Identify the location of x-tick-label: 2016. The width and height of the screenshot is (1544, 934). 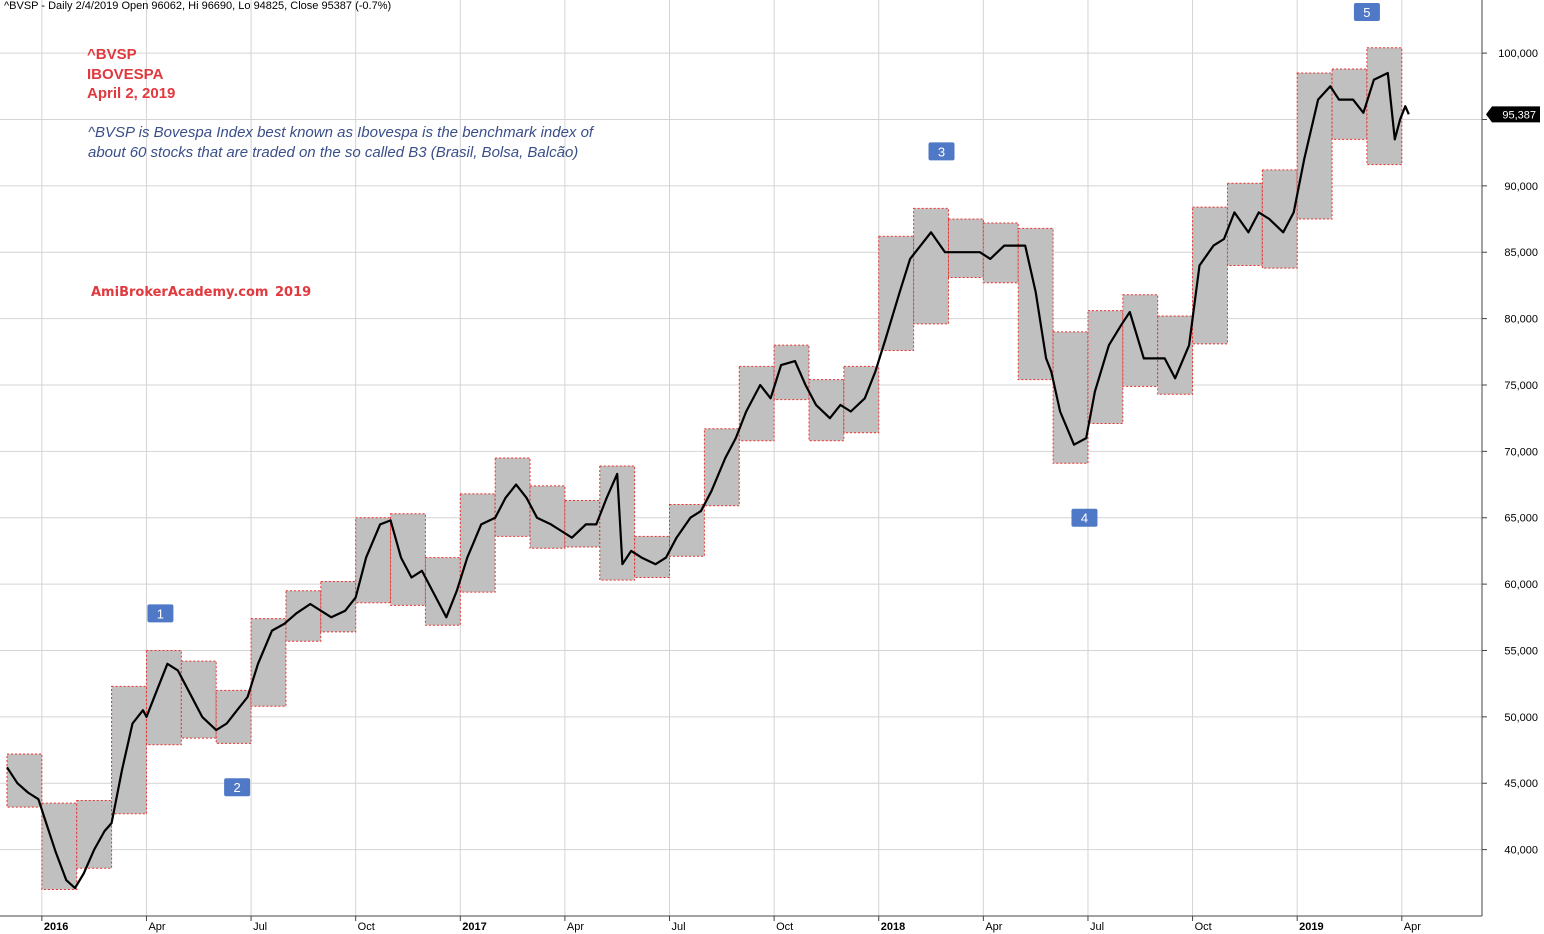
(56, 927).